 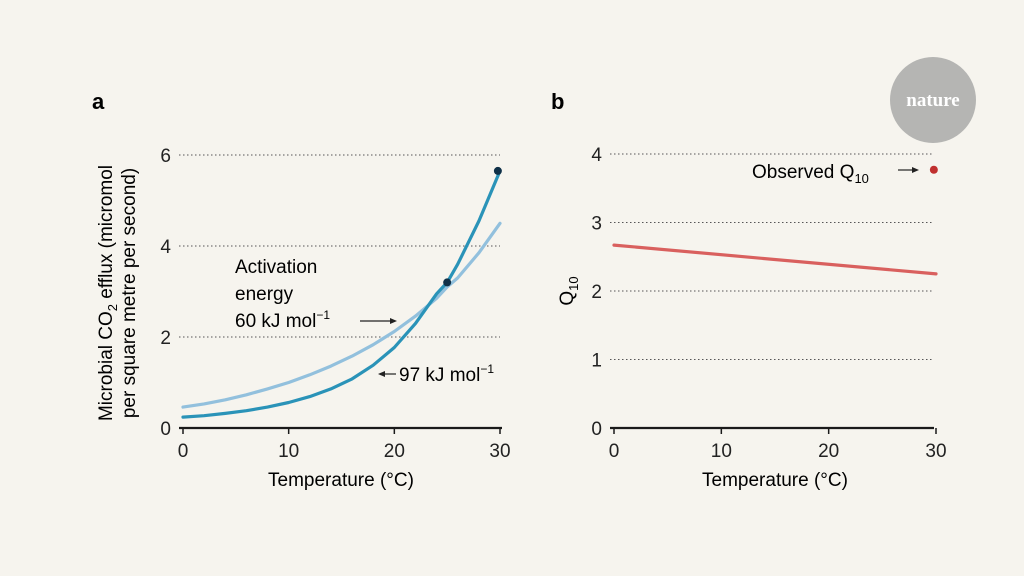 I want to click on panel-b-points, so click(x=933, y=169).